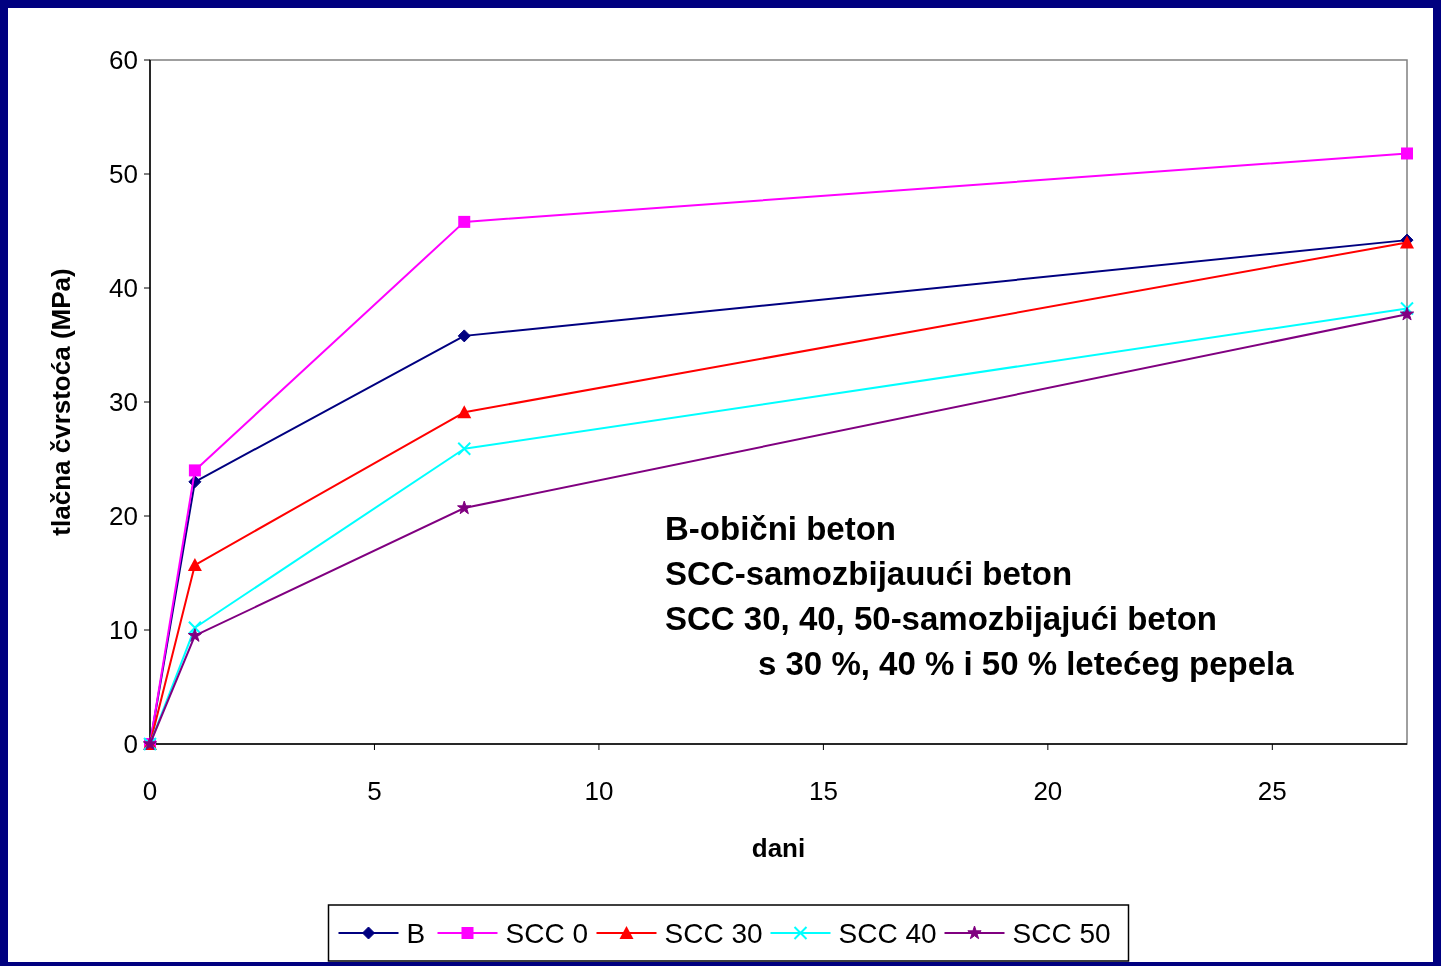 This screenshot has width=1441, height=966. Describe the element at coordinates (61, 402) in the screenshot. I see `y-axis-title: tlačna čvrstoća (MPa)` at that location.